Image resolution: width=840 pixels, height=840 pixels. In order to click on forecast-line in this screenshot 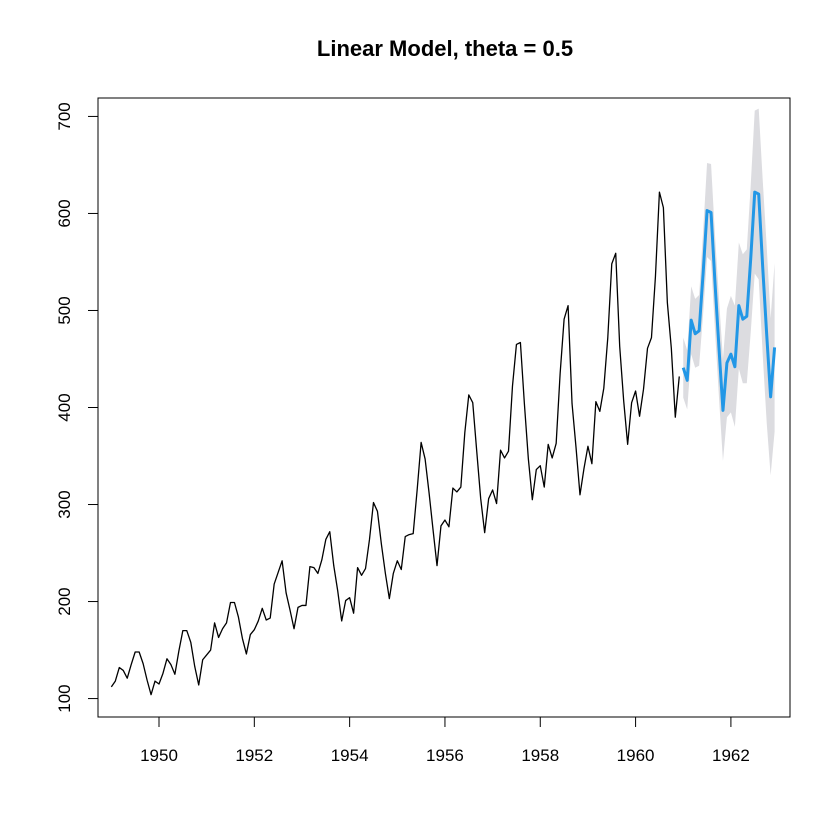, I will do `click(729, 301)`.